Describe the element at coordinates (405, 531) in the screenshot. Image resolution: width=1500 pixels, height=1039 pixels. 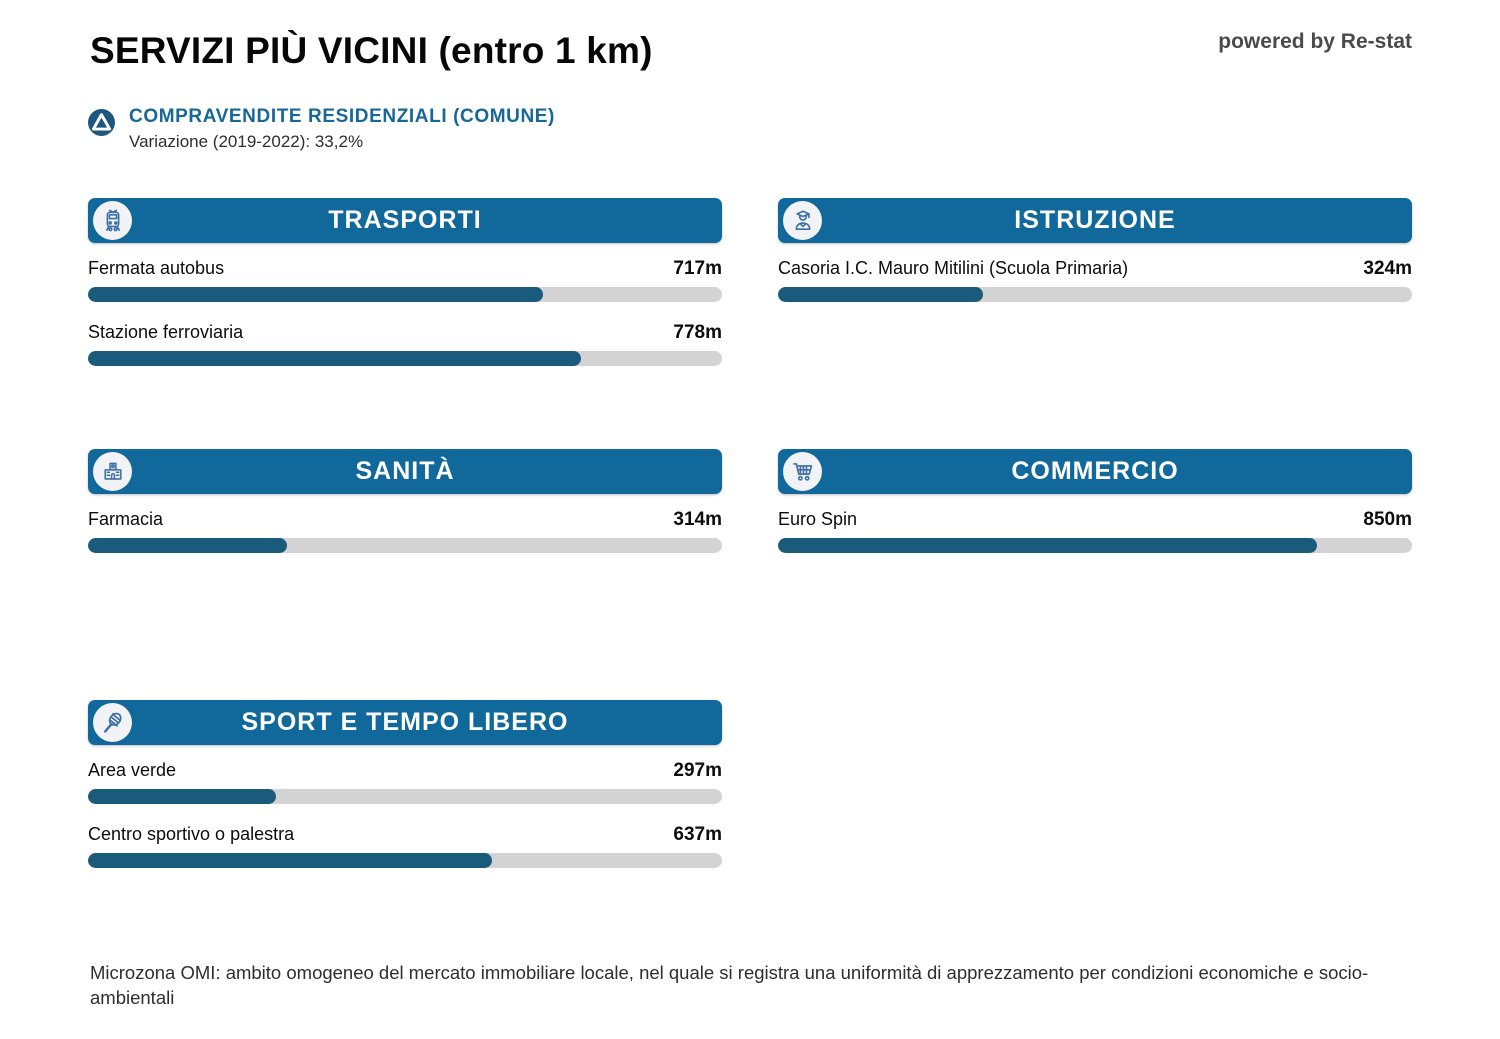
I see `service-item: Farmacia 314m` at that location.